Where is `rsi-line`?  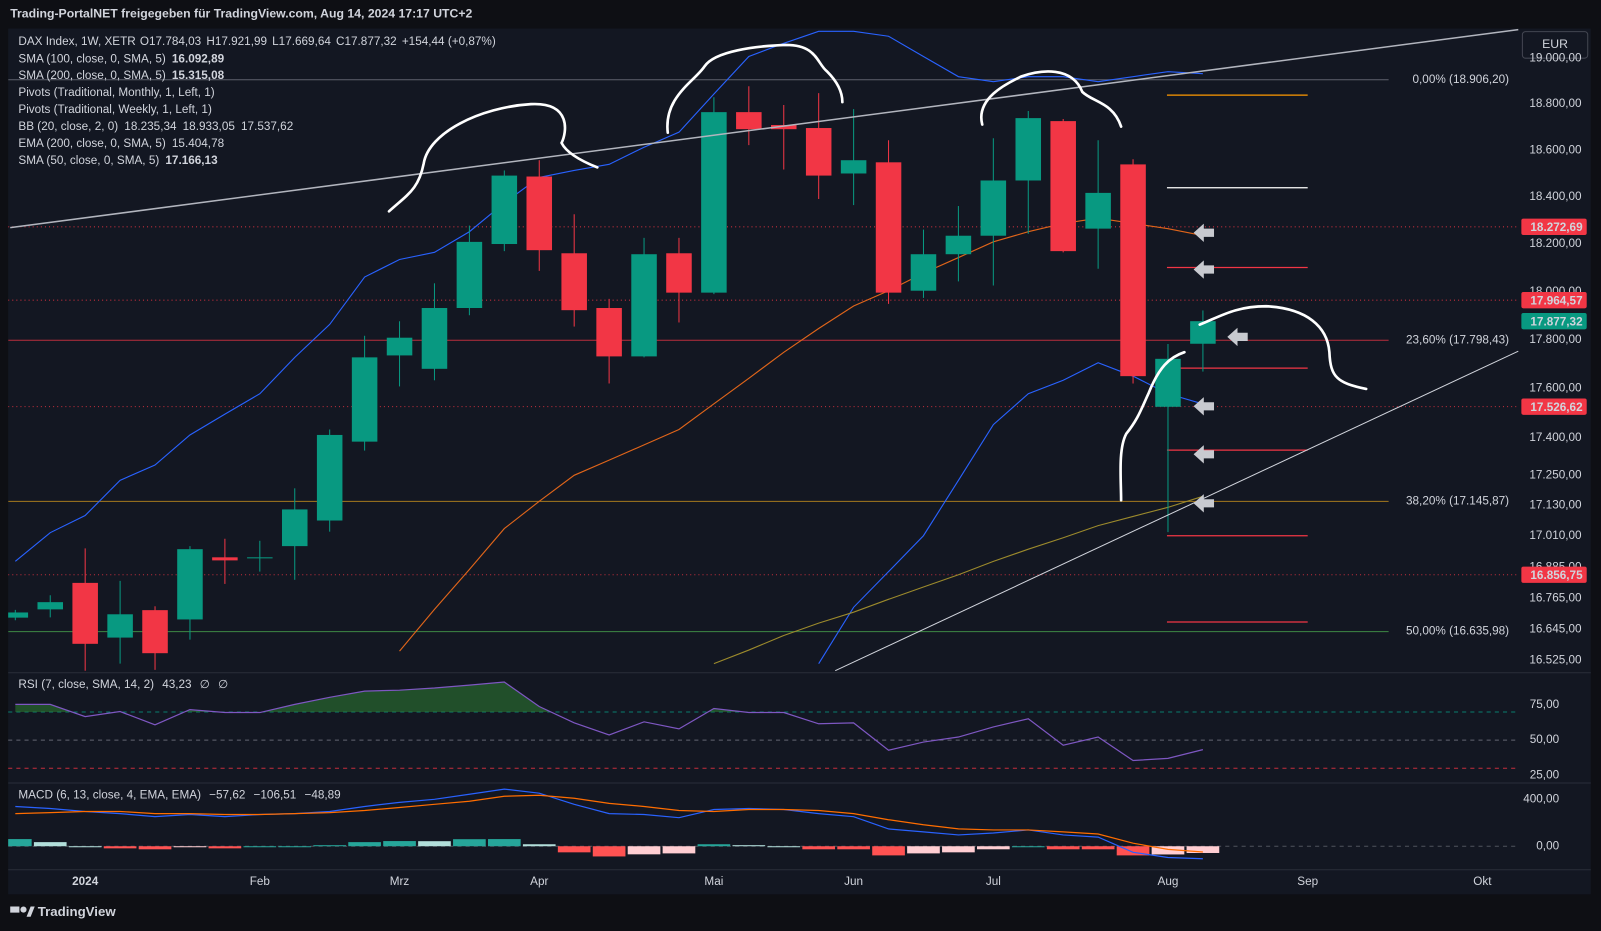
rsi-line is located at coordinates (609, 721).